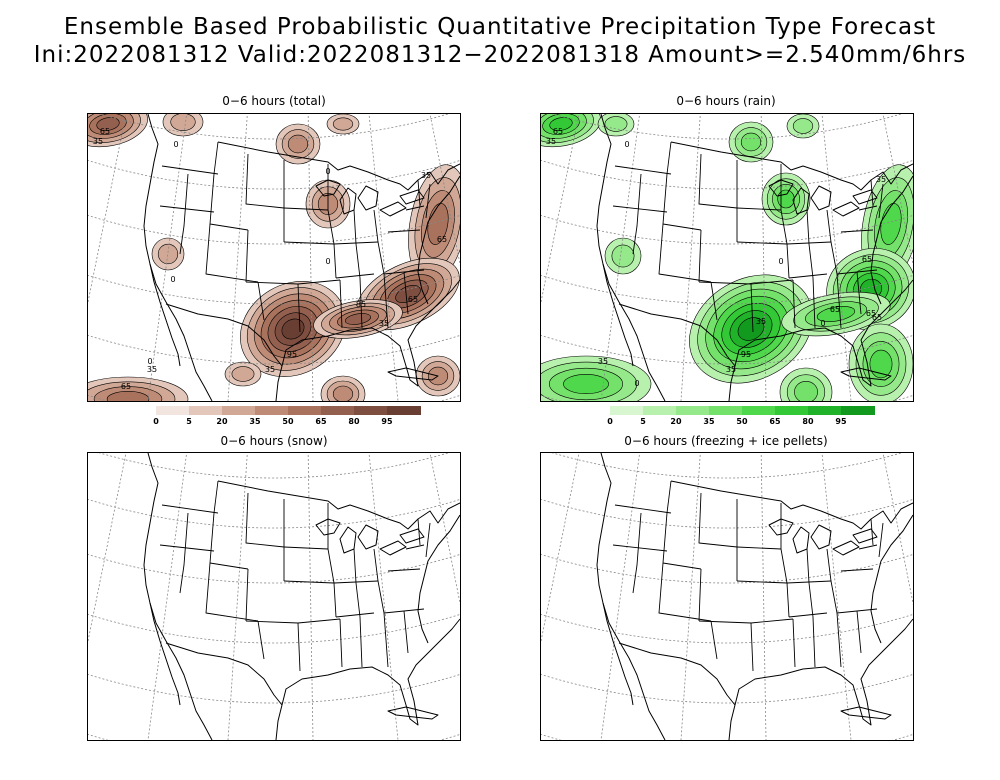 This screenshot has height=780, width=1000. Describe the element at coordinates (156, 421) in the screenshot. I see `total-colorbar-tick-label: 0` at that location.